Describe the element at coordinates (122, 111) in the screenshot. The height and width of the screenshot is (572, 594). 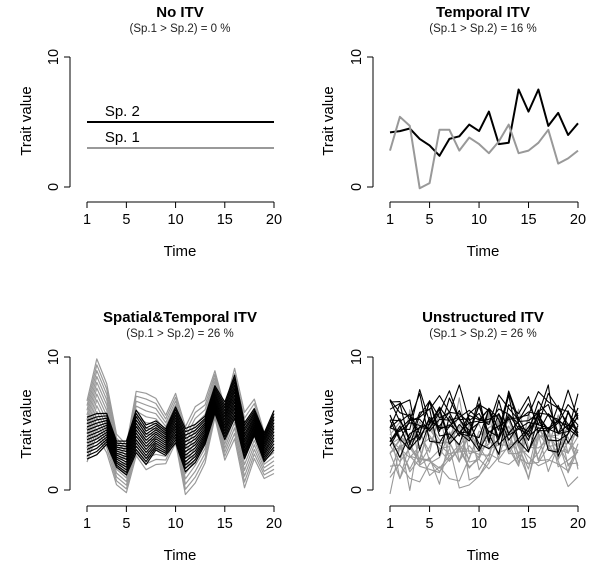
I see `species-label-1: Sp. 2` at that location.